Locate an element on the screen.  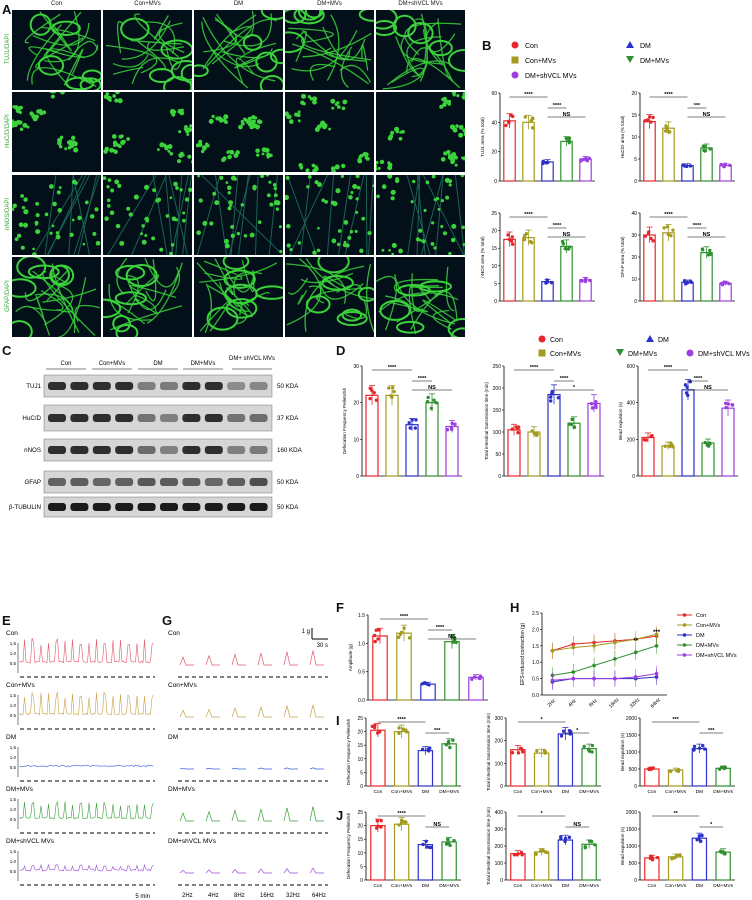
trace-label: Con is located at coordinates (12, 633).